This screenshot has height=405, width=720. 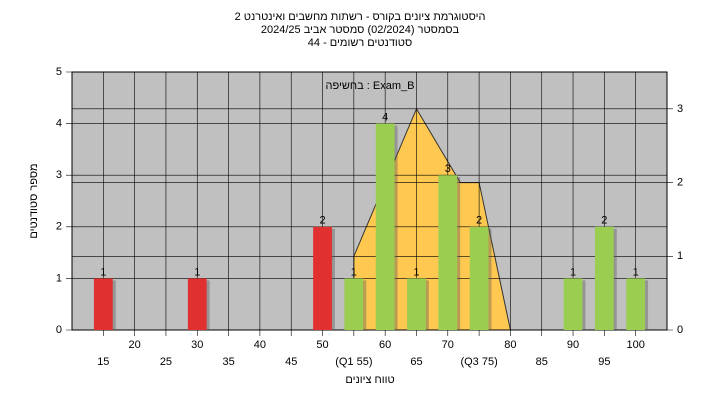 What do you see at coordinates (448, 169) in the screenshot?
I see `value-label: 3` at bounding box center [448, 169].